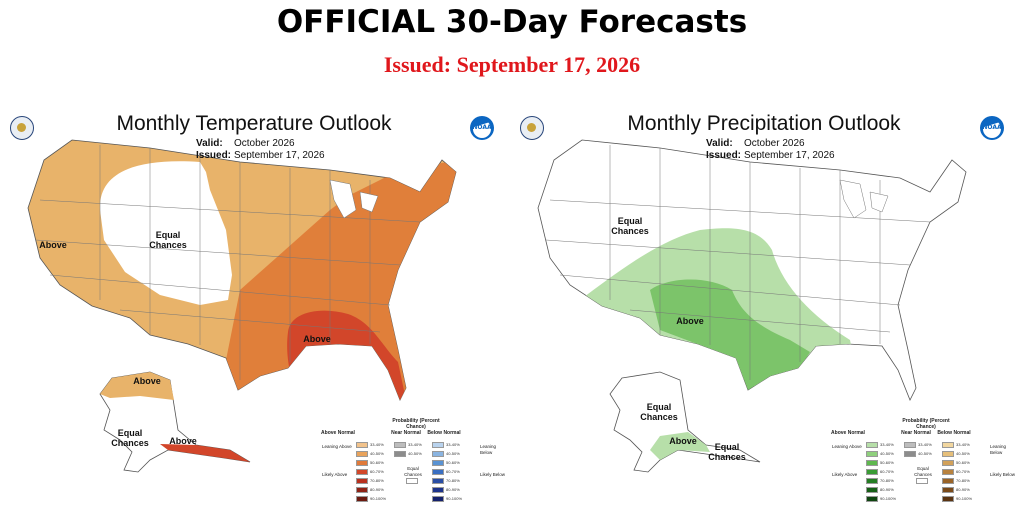  I want to click on temp-label-above-alaska: Above, so click(147, 381).